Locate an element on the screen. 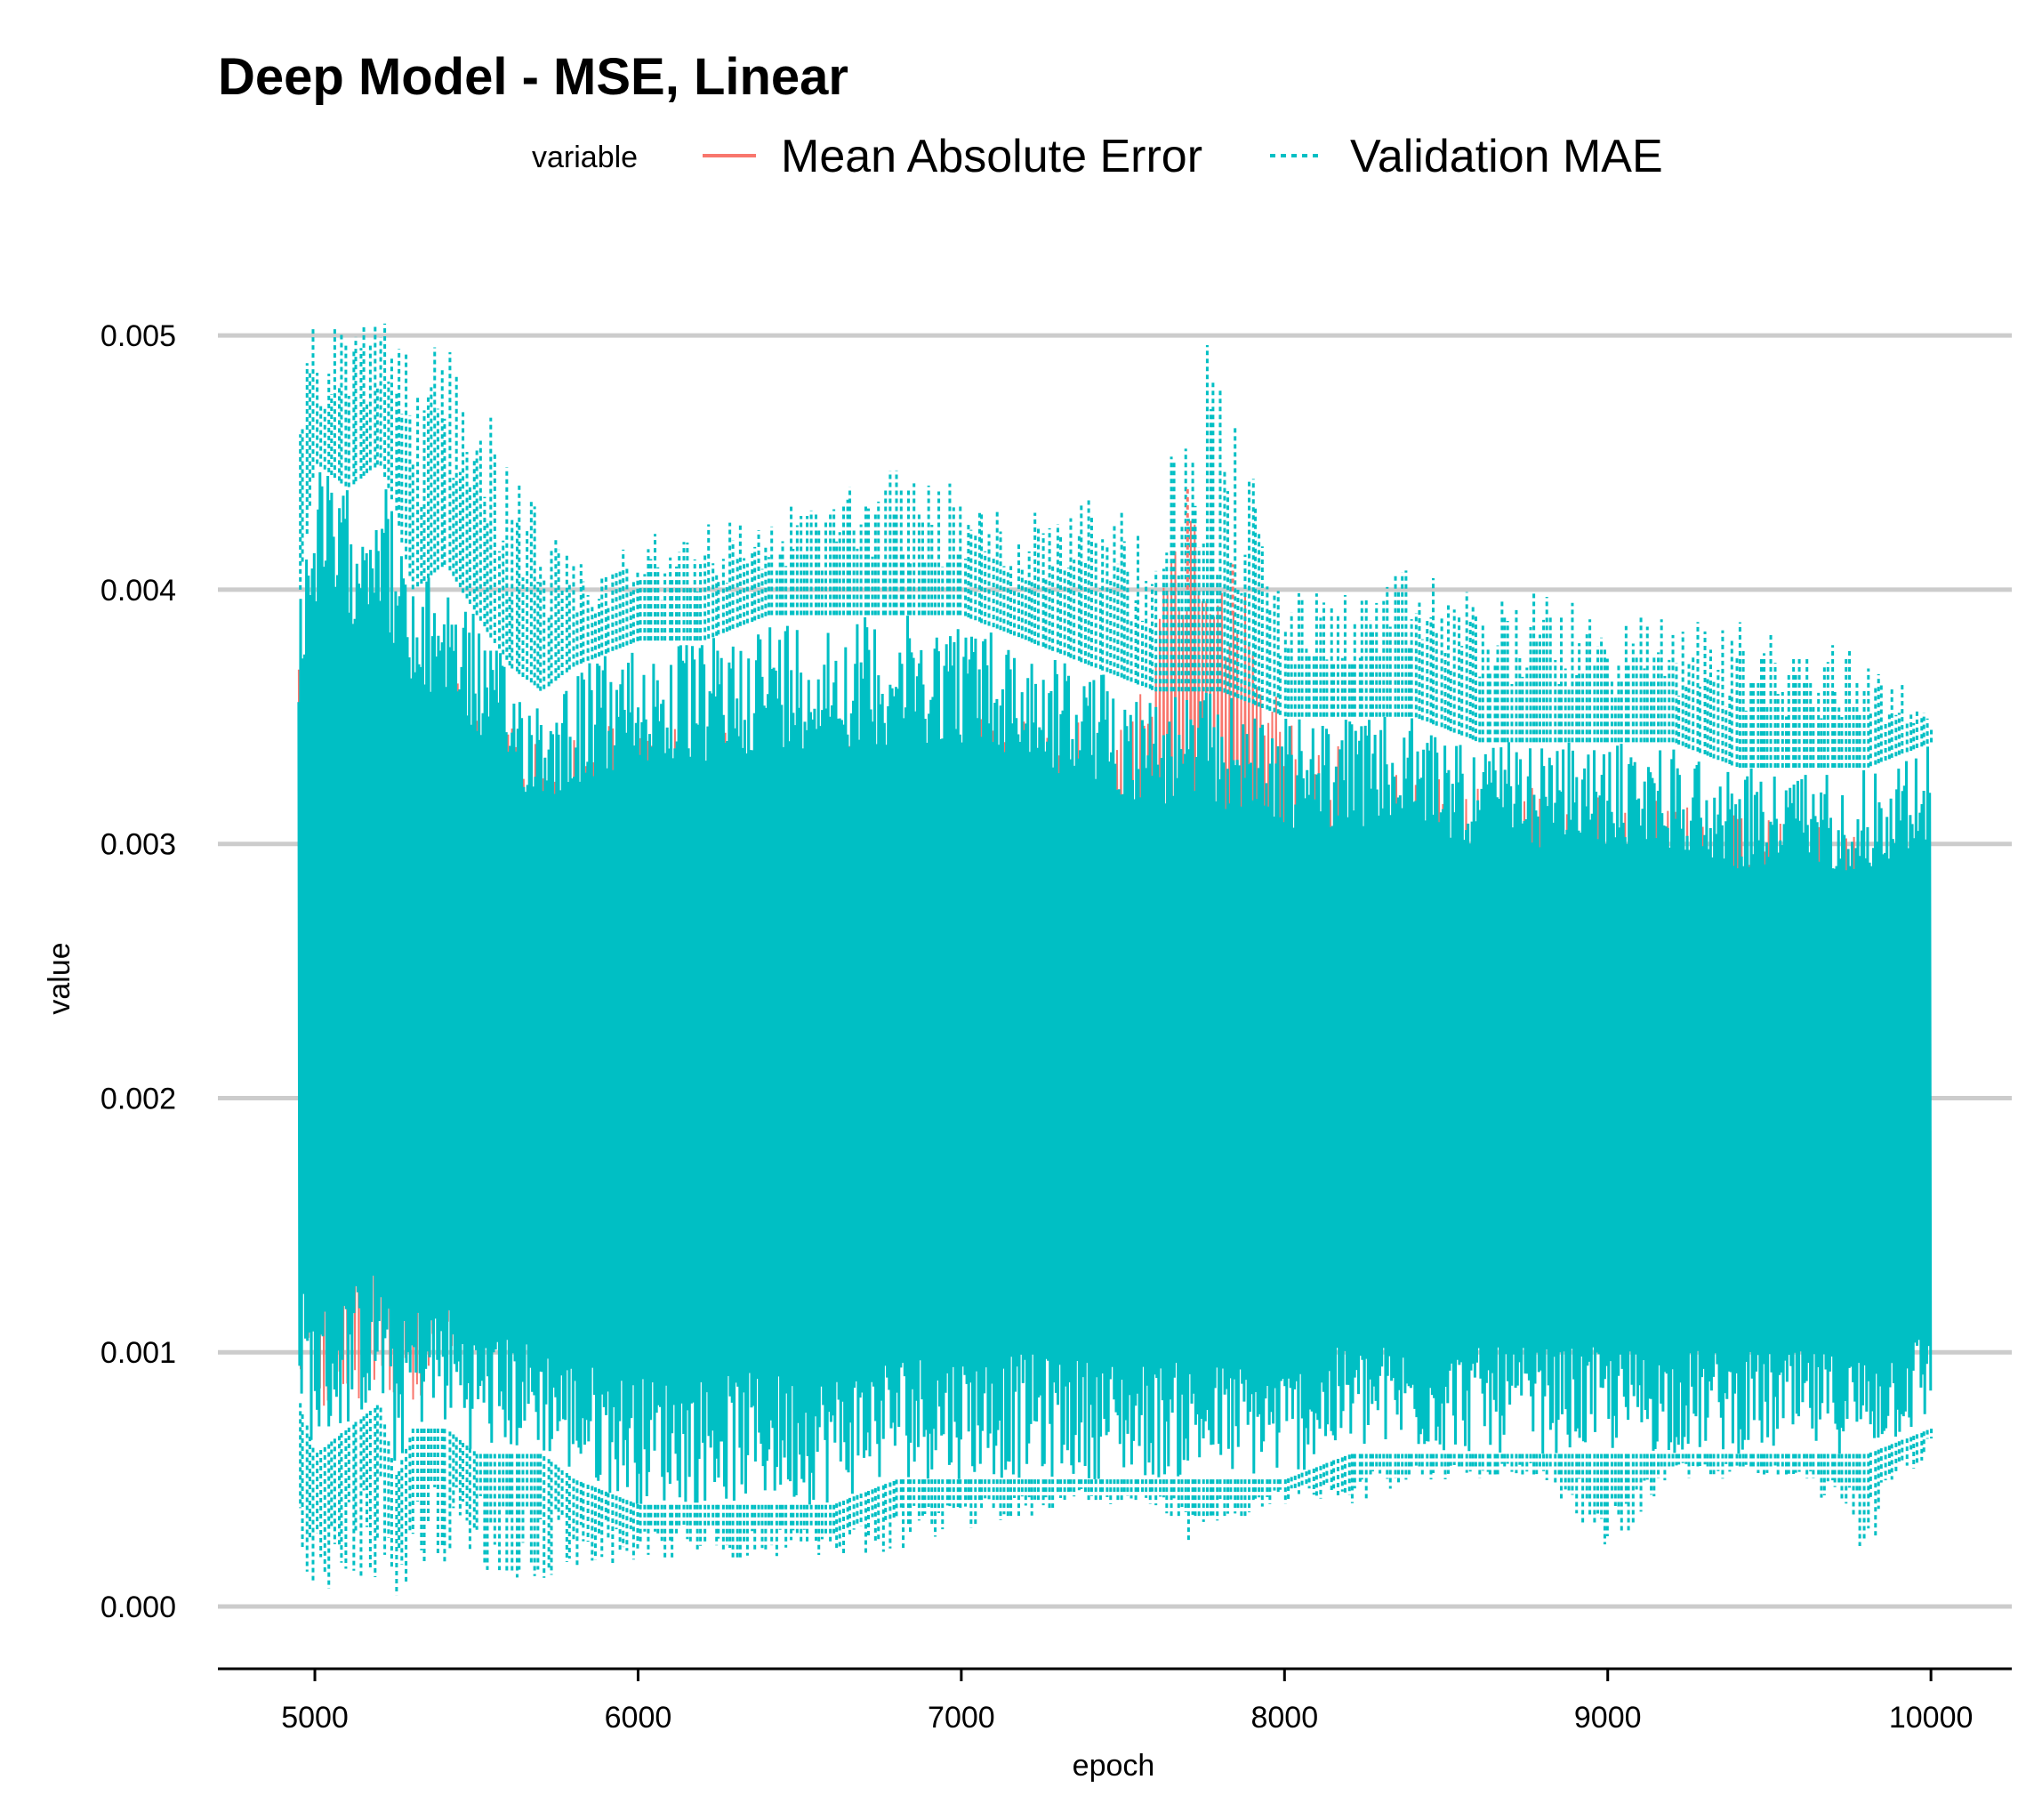 The width and height of the screenshot is (2042, 1820). chart-title: Deep Model - MSE, Linear is located at coordinates (533, 77).